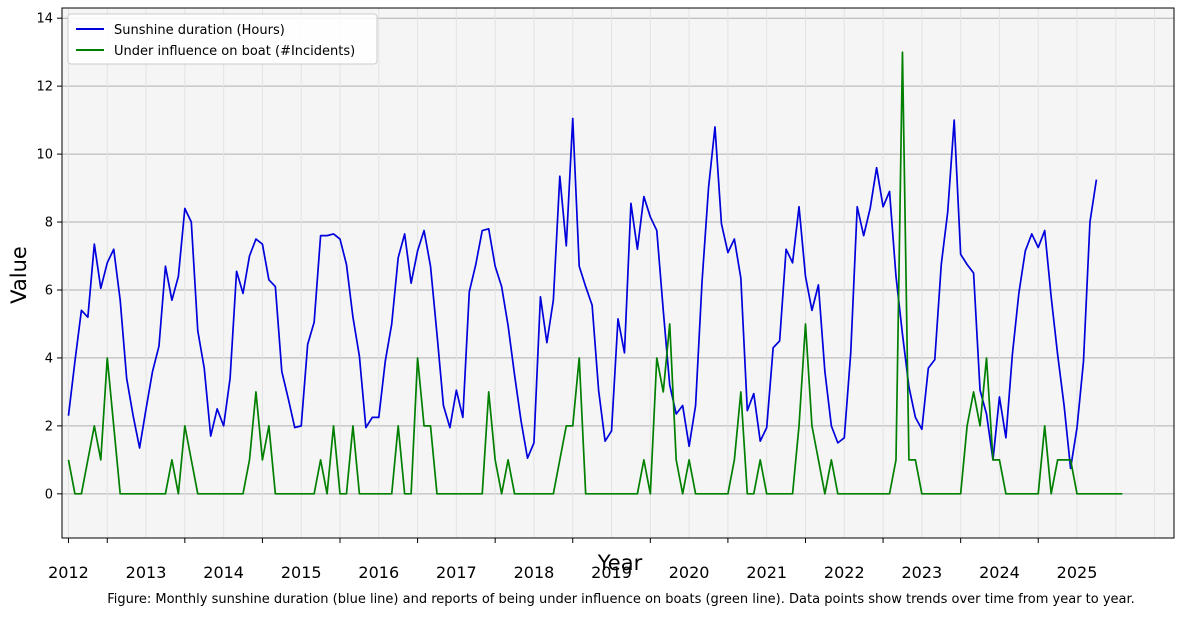  I want to click on x-tick-label: 2020, so click(689, 572).